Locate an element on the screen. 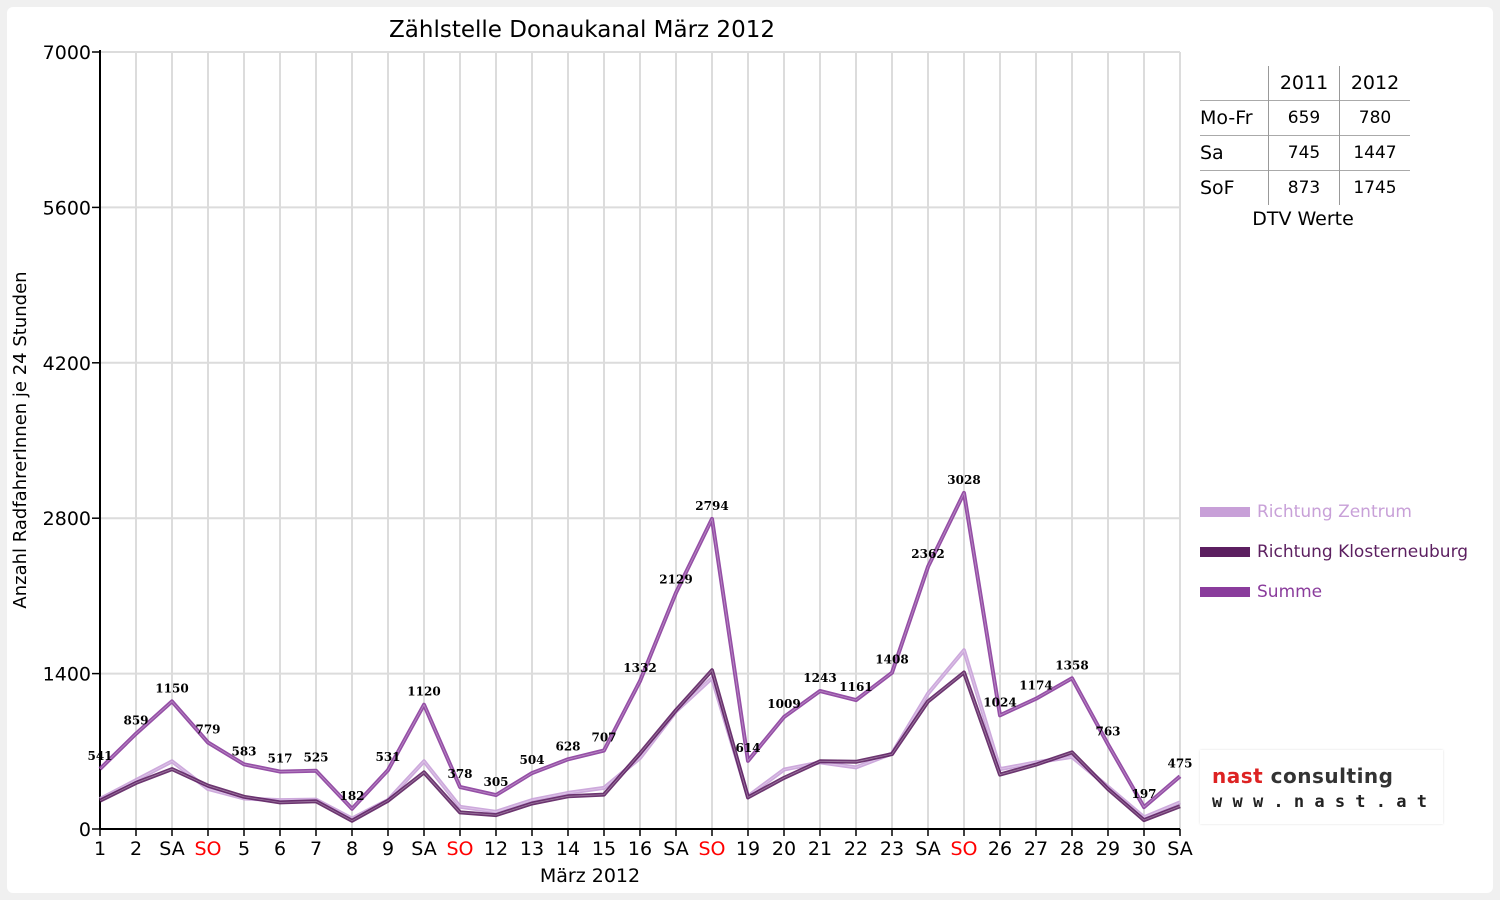 The image size is (1500, 900). x-tick-label: 22 is located at coordinates (856, 849).